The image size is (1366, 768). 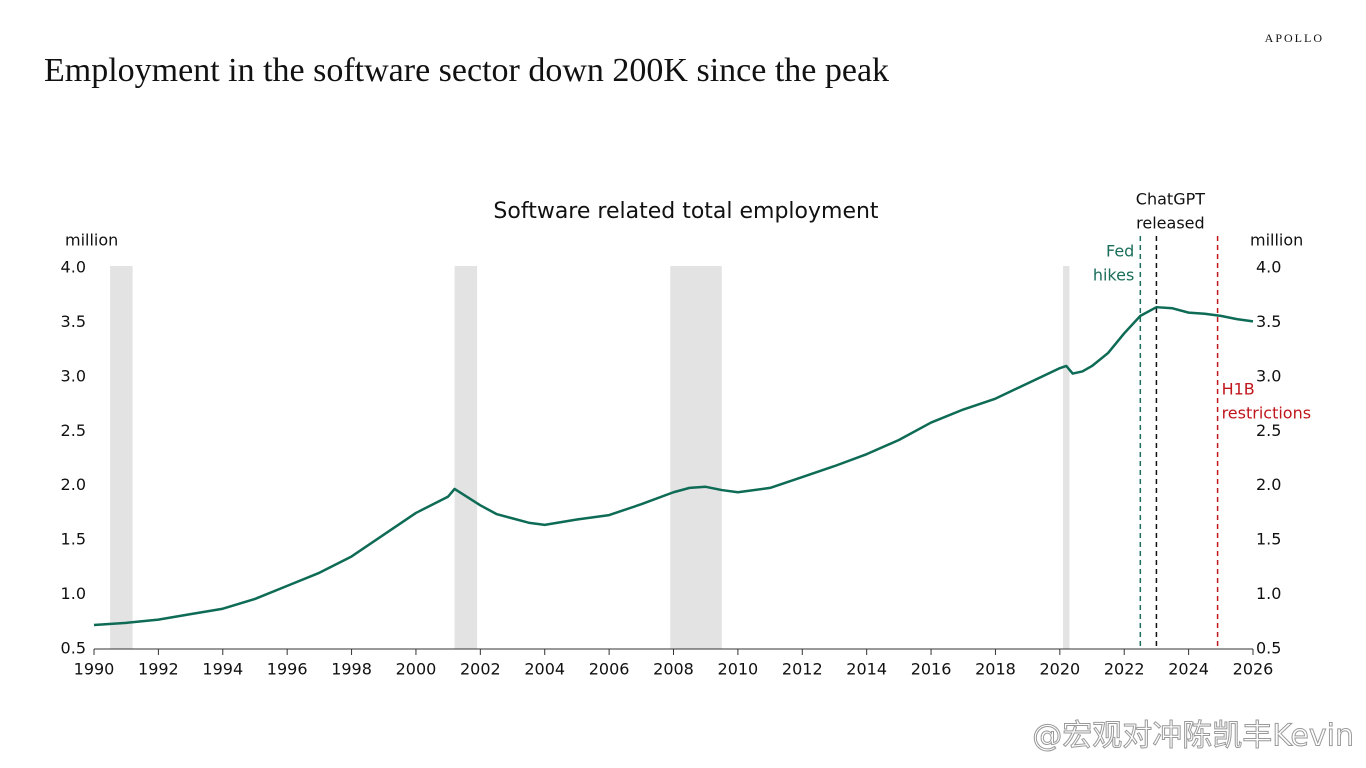 What do you see at coordinates (1238, 389) in the screenshot?
I see `event-label: H1B` at bounding box center [1238, 389].